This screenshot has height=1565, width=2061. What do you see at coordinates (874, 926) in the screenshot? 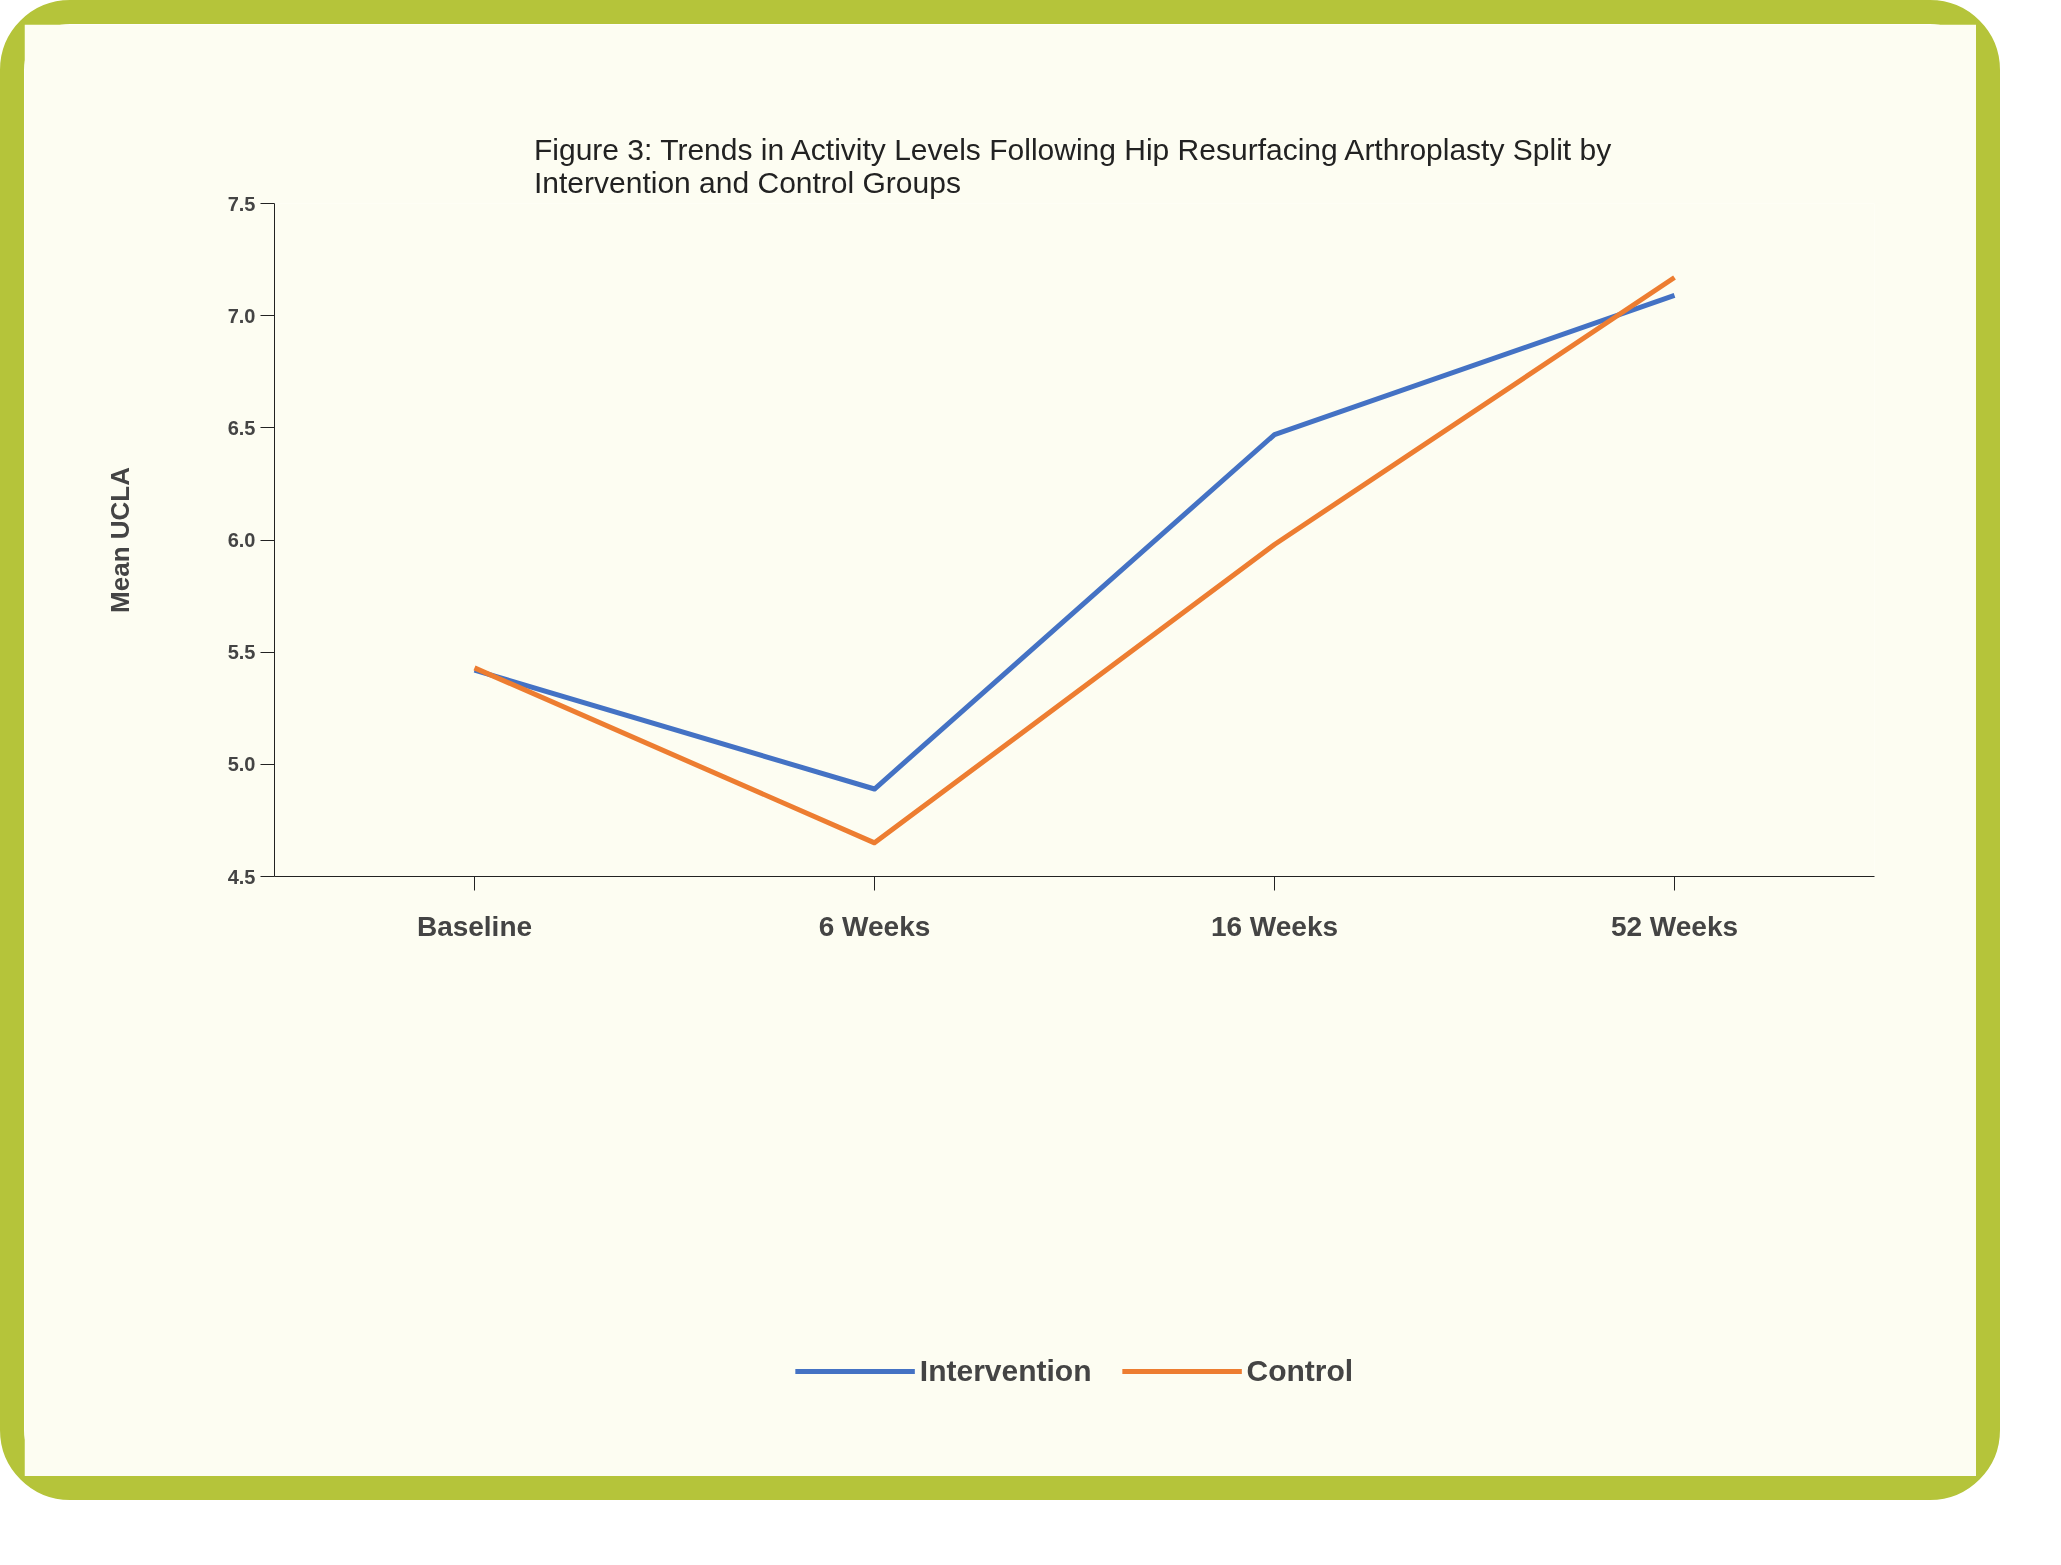
I see `x-tick-label: 6 Weeks` at bounding box center [874, 926].